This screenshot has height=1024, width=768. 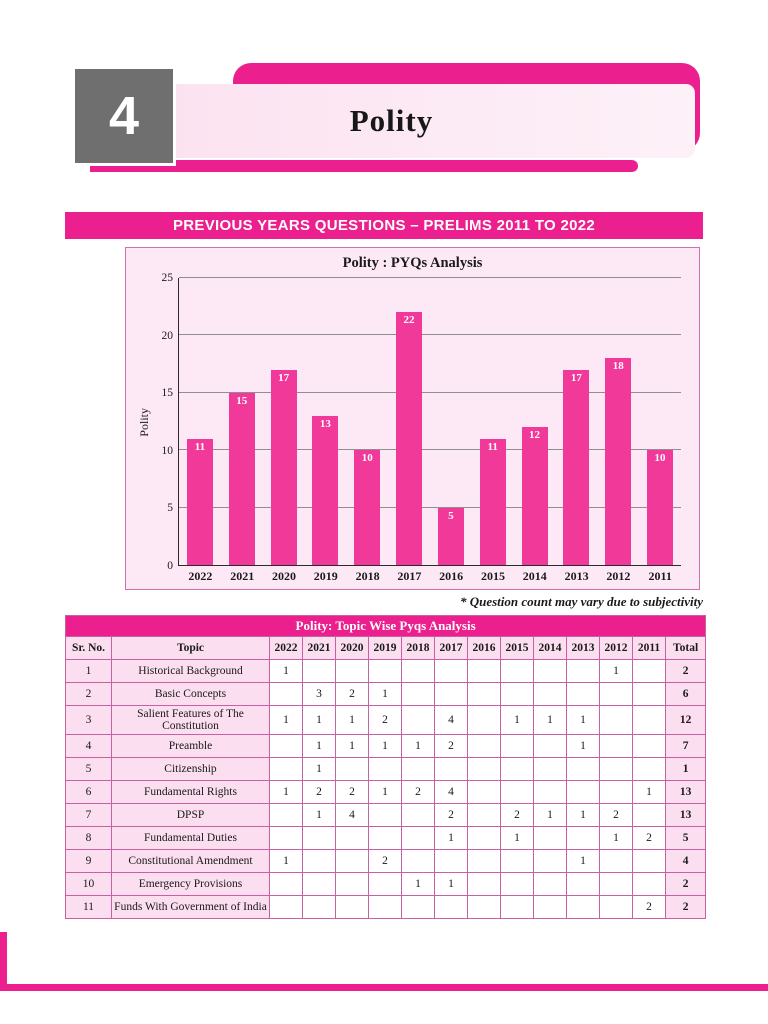 What do you see at coordinates (190, 720) in the screenshot?
I see `cell-topic: Salient Features of The Constitution` at bounding box center [190, 720].